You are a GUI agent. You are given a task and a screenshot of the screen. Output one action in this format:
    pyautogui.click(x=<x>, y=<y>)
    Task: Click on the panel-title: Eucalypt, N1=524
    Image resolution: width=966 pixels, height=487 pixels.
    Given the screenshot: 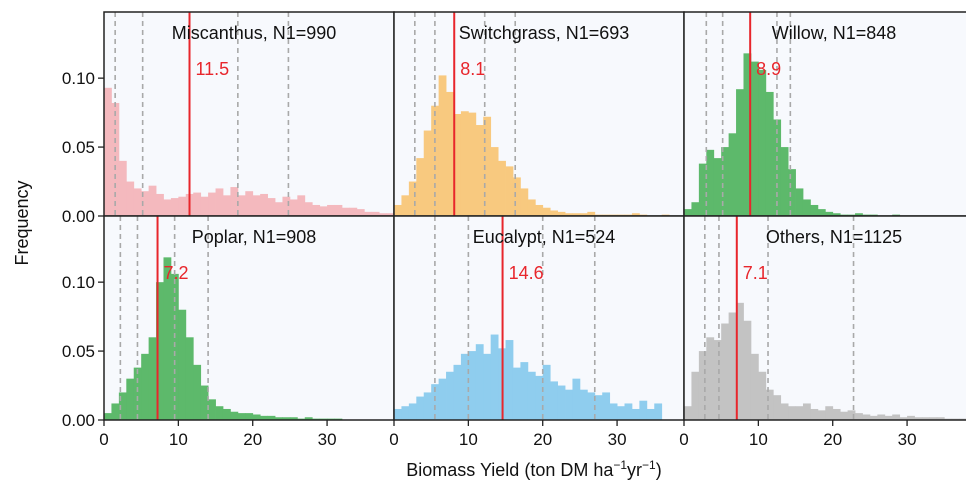 What is the action you would take?
    pyautogui.click(x=544, y=237)
    